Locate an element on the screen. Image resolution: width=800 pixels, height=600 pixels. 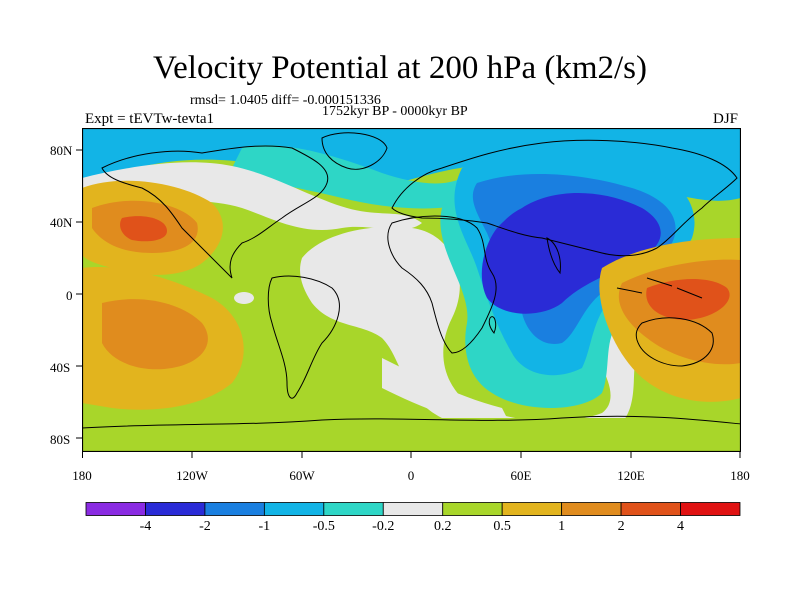
x-tick-120e: 120E is located at coordinates (631, 475).